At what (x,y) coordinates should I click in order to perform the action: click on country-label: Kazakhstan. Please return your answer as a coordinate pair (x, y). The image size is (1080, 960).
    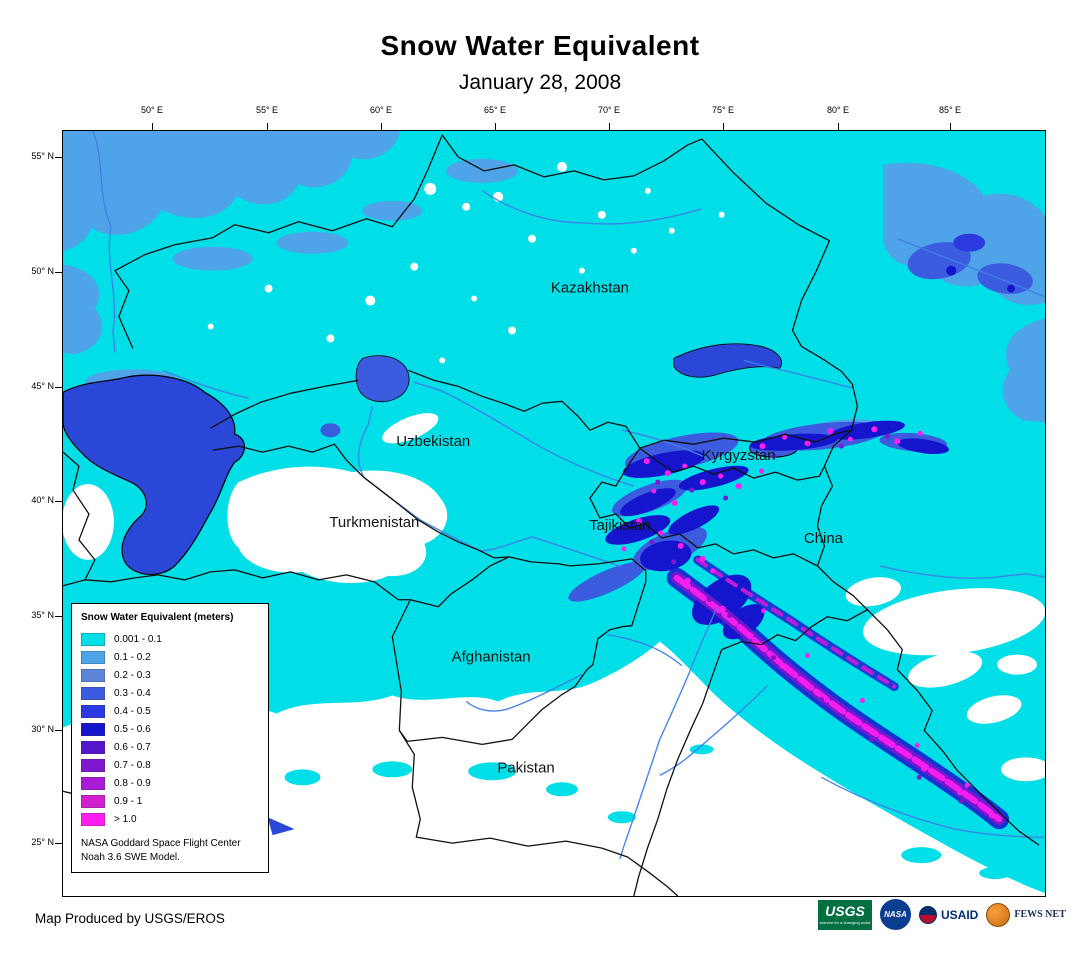
    Looking at the image, I should click on (590, 288).